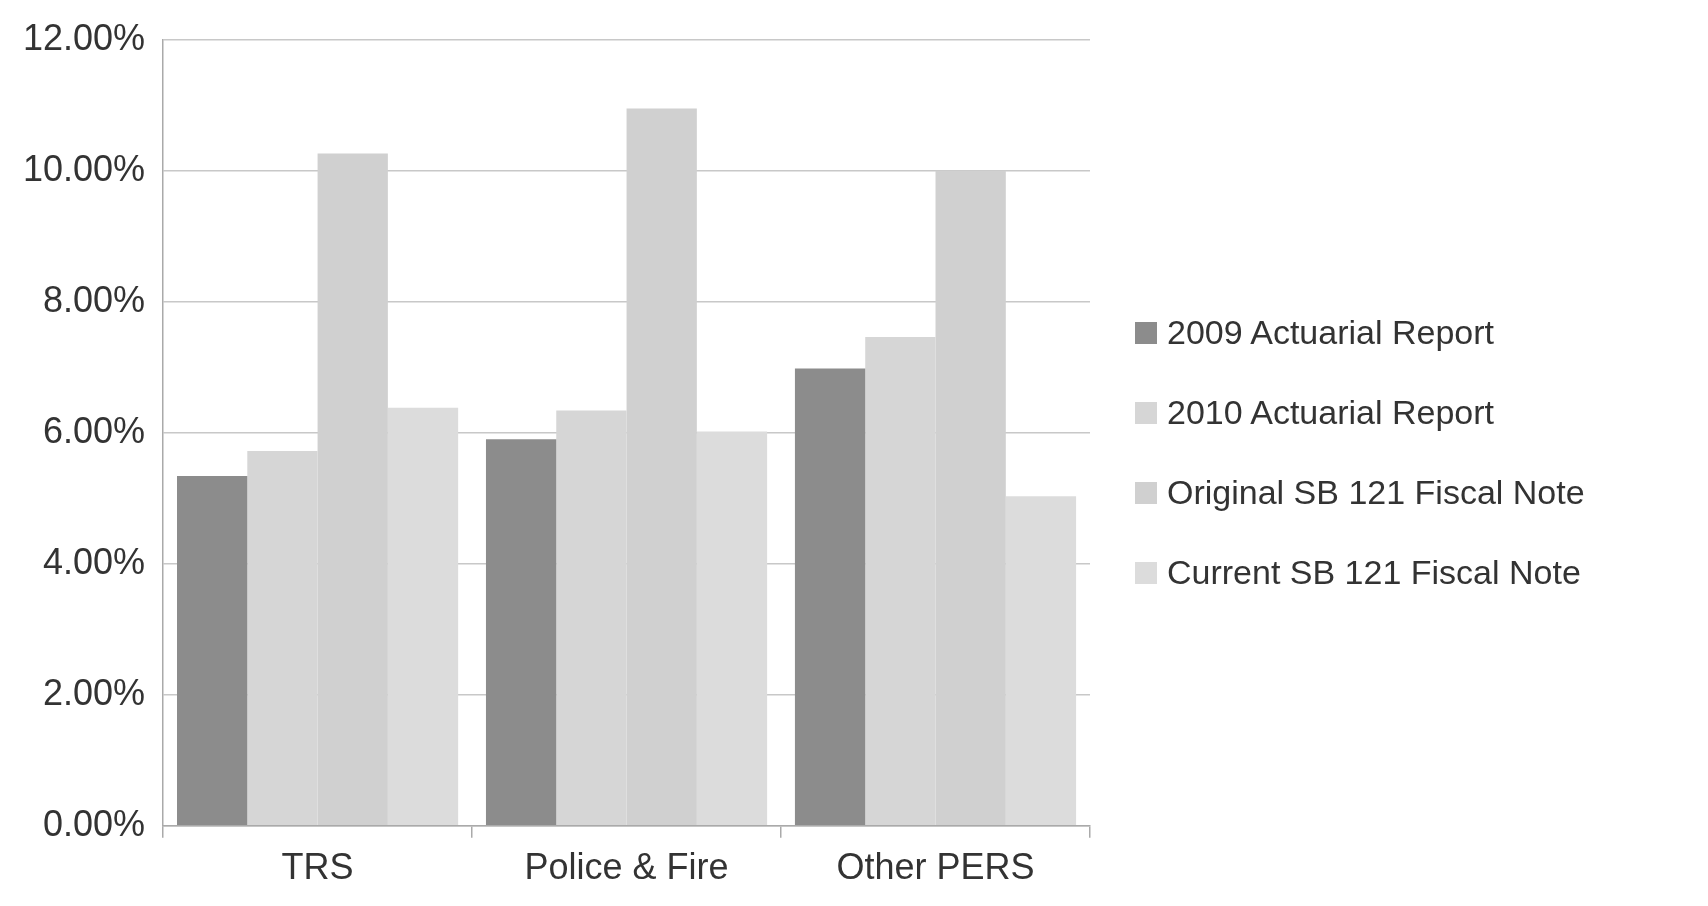  Describe the element at coordinates (94, 692) in the screenshot. I see `y-tick-label: 2.00%` at that location.